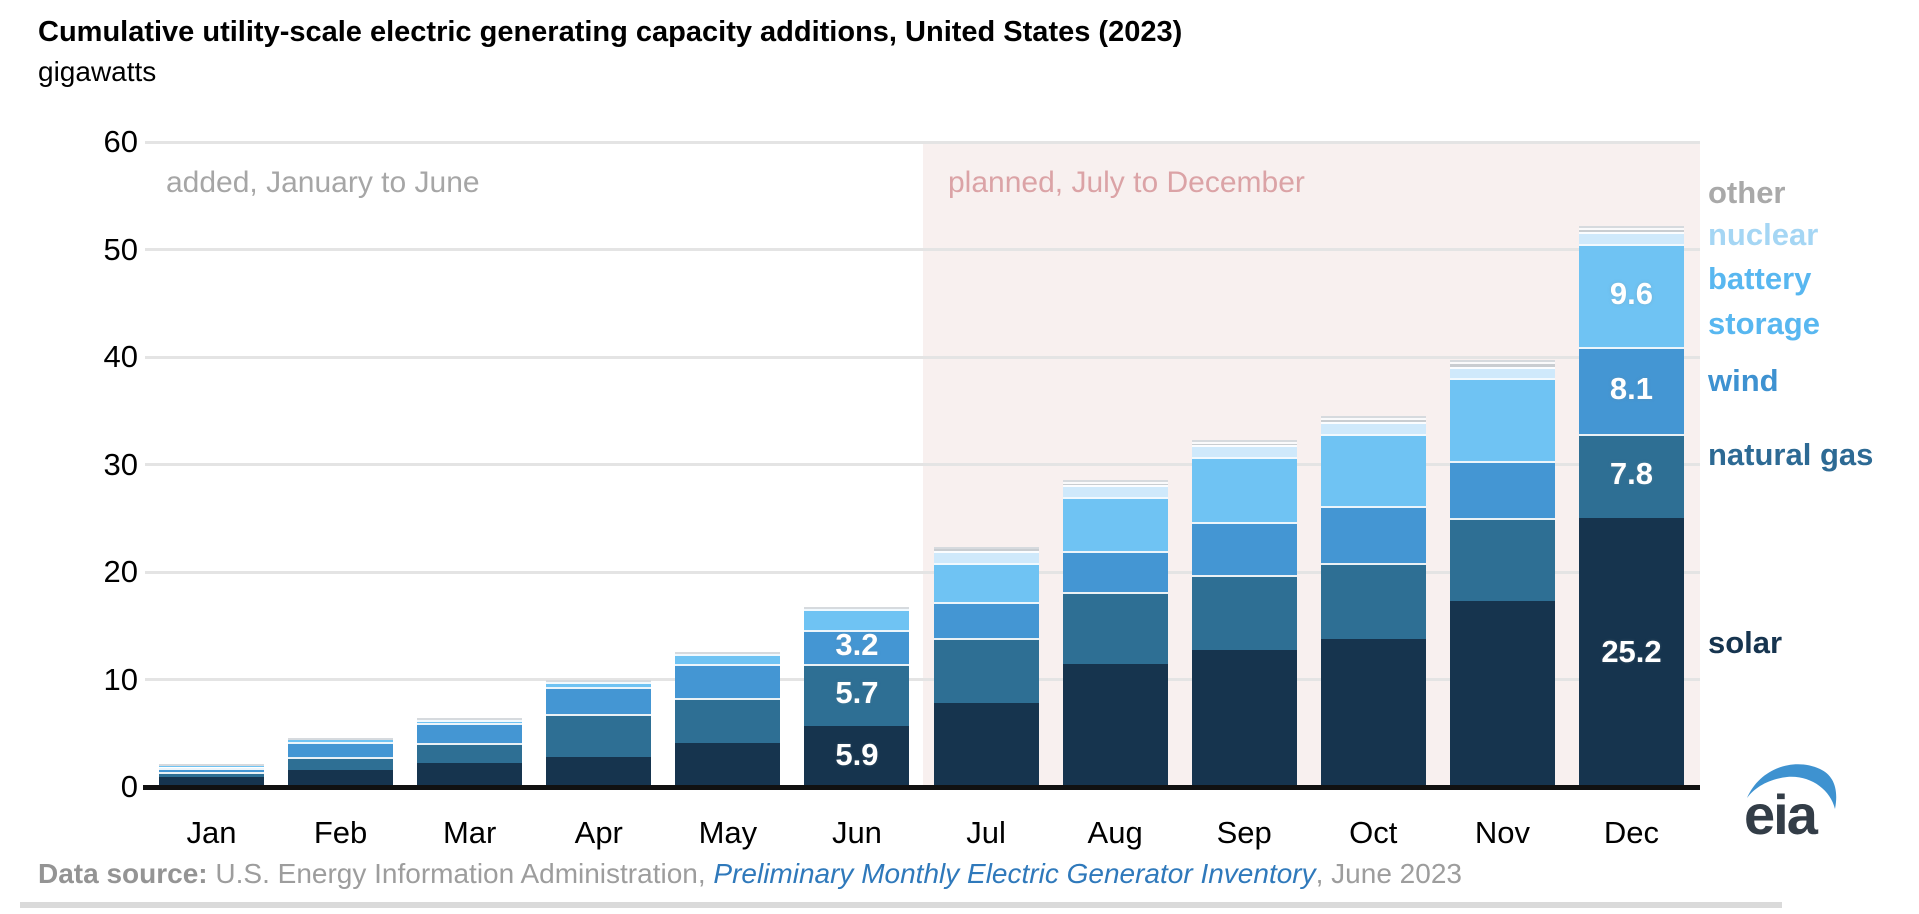 The width and height of the screenshot is (1919, 914). What do you see at coordinates (1244, 613) in the screenshot?
I see `segment-sep-natural-gas` at bounding box center [1244, 613].